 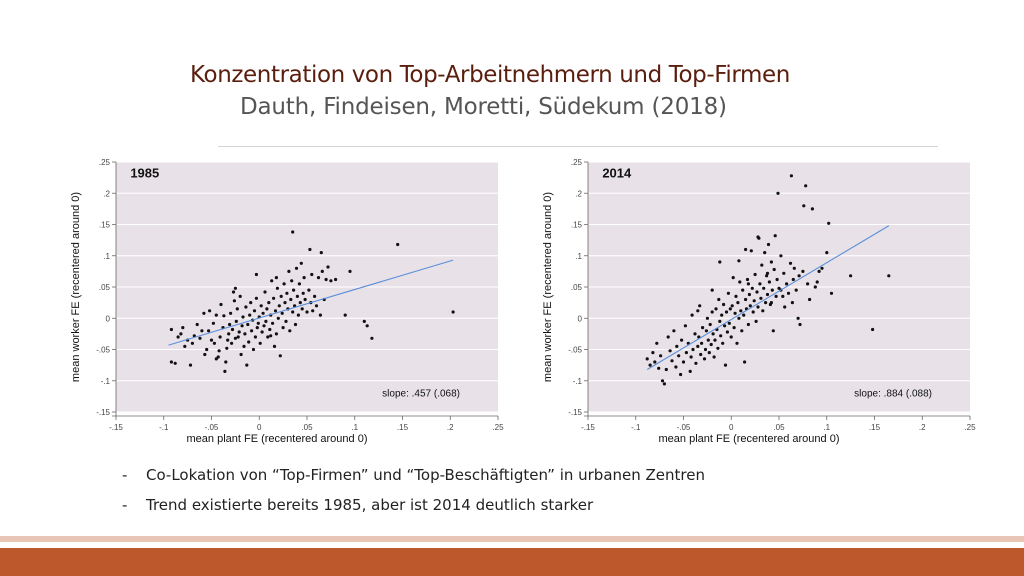 What do you see at coordinates (105, 225) in the screenshot?
I see `y-tick-label: .15` at bounding box center [105, 225].